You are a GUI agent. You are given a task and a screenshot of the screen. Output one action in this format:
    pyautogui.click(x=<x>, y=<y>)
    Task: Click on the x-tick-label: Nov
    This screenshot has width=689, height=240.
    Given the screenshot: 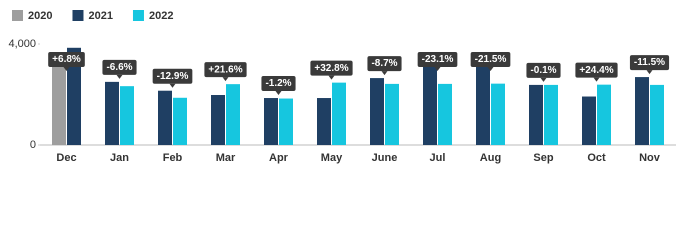 What is the action you would take?
    pyautogui.click(x=650, y=158)
    